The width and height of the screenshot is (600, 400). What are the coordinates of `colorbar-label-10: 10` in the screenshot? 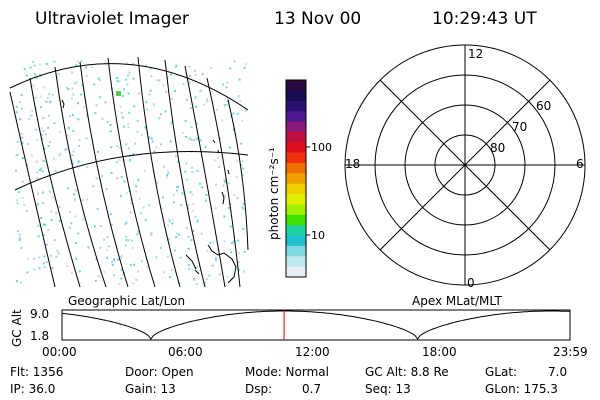 It's located at (318, 235).